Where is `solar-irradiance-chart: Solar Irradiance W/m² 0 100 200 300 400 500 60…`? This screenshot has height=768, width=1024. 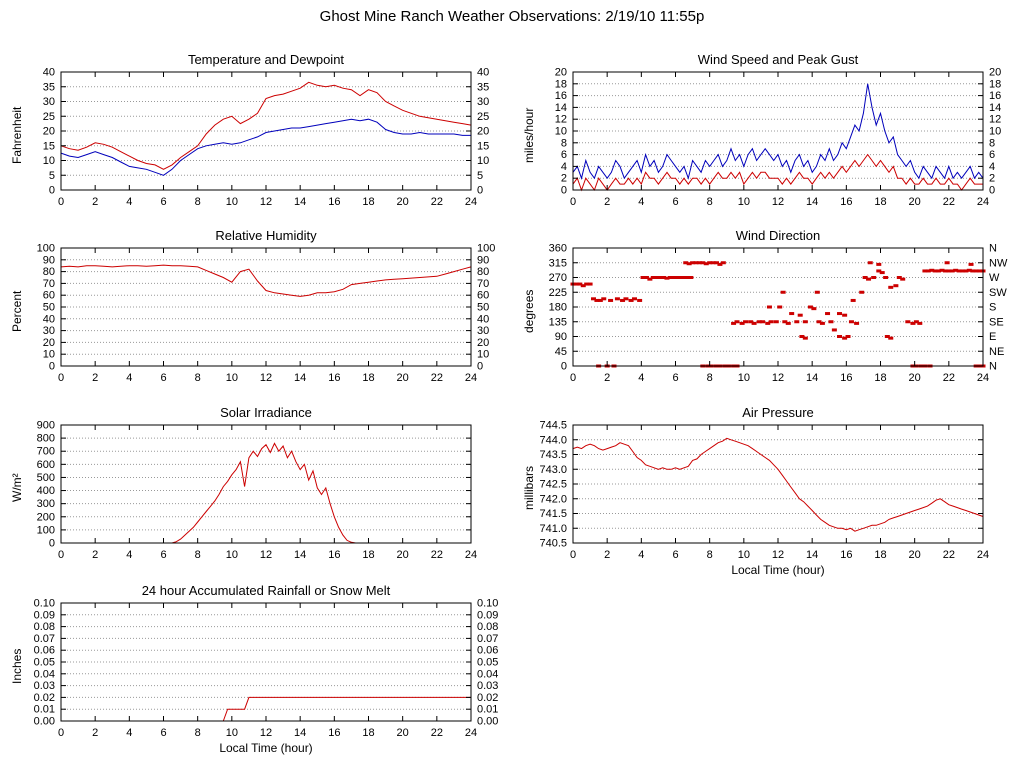
solar-irradiance-chart: Solar Irradiance W/m² 0 100 200 300 400 500 60… is located at coordinates (258, 494).